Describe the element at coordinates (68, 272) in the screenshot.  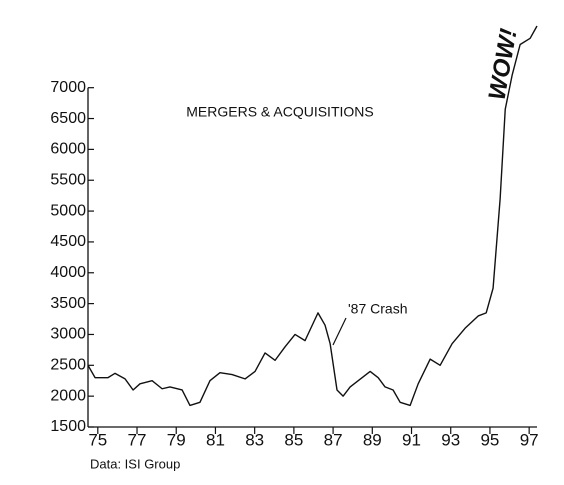
I see `y-tick-label: 4000` at that location.